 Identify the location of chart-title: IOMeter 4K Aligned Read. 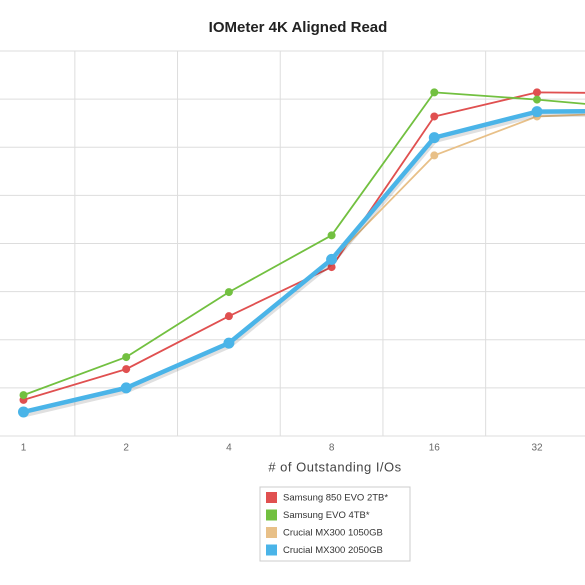
(298, 27).